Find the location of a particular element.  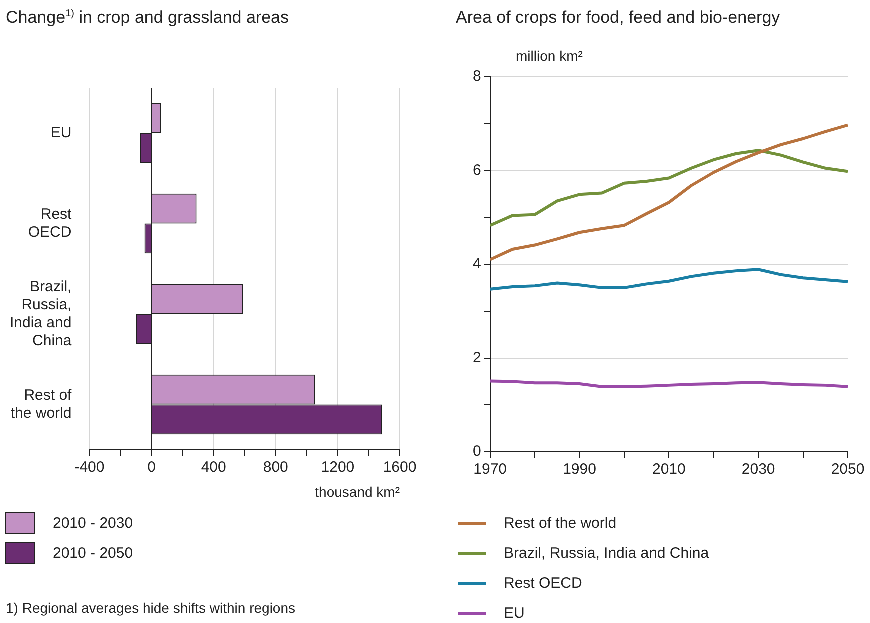

y-axis-title: million km² is located at coordinates (549, 56).